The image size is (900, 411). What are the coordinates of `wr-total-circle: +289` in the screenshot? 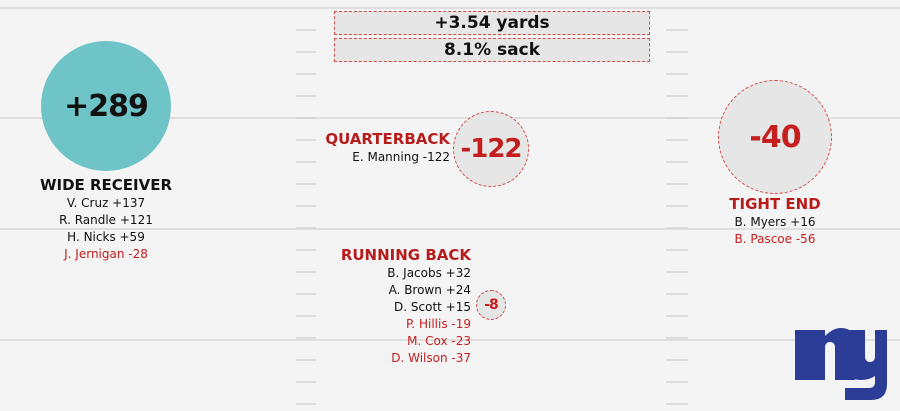 It's located at (106, 106).